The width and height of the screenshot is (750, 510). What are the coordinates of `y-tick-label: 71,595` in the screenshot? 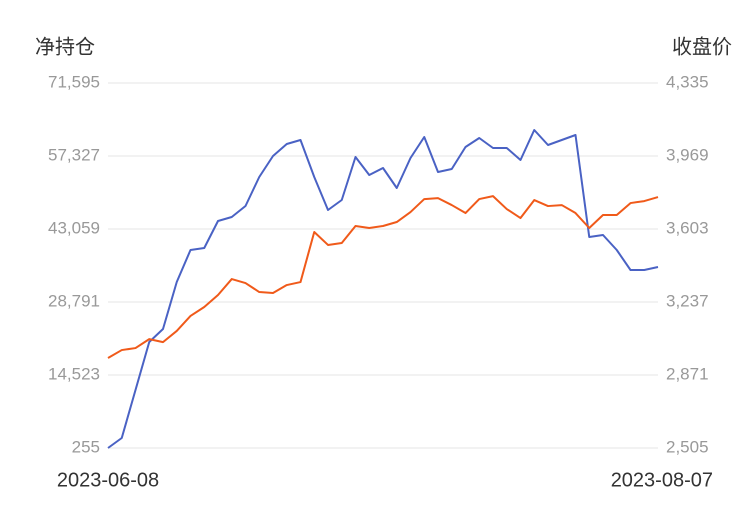 It's located at (74, 81).